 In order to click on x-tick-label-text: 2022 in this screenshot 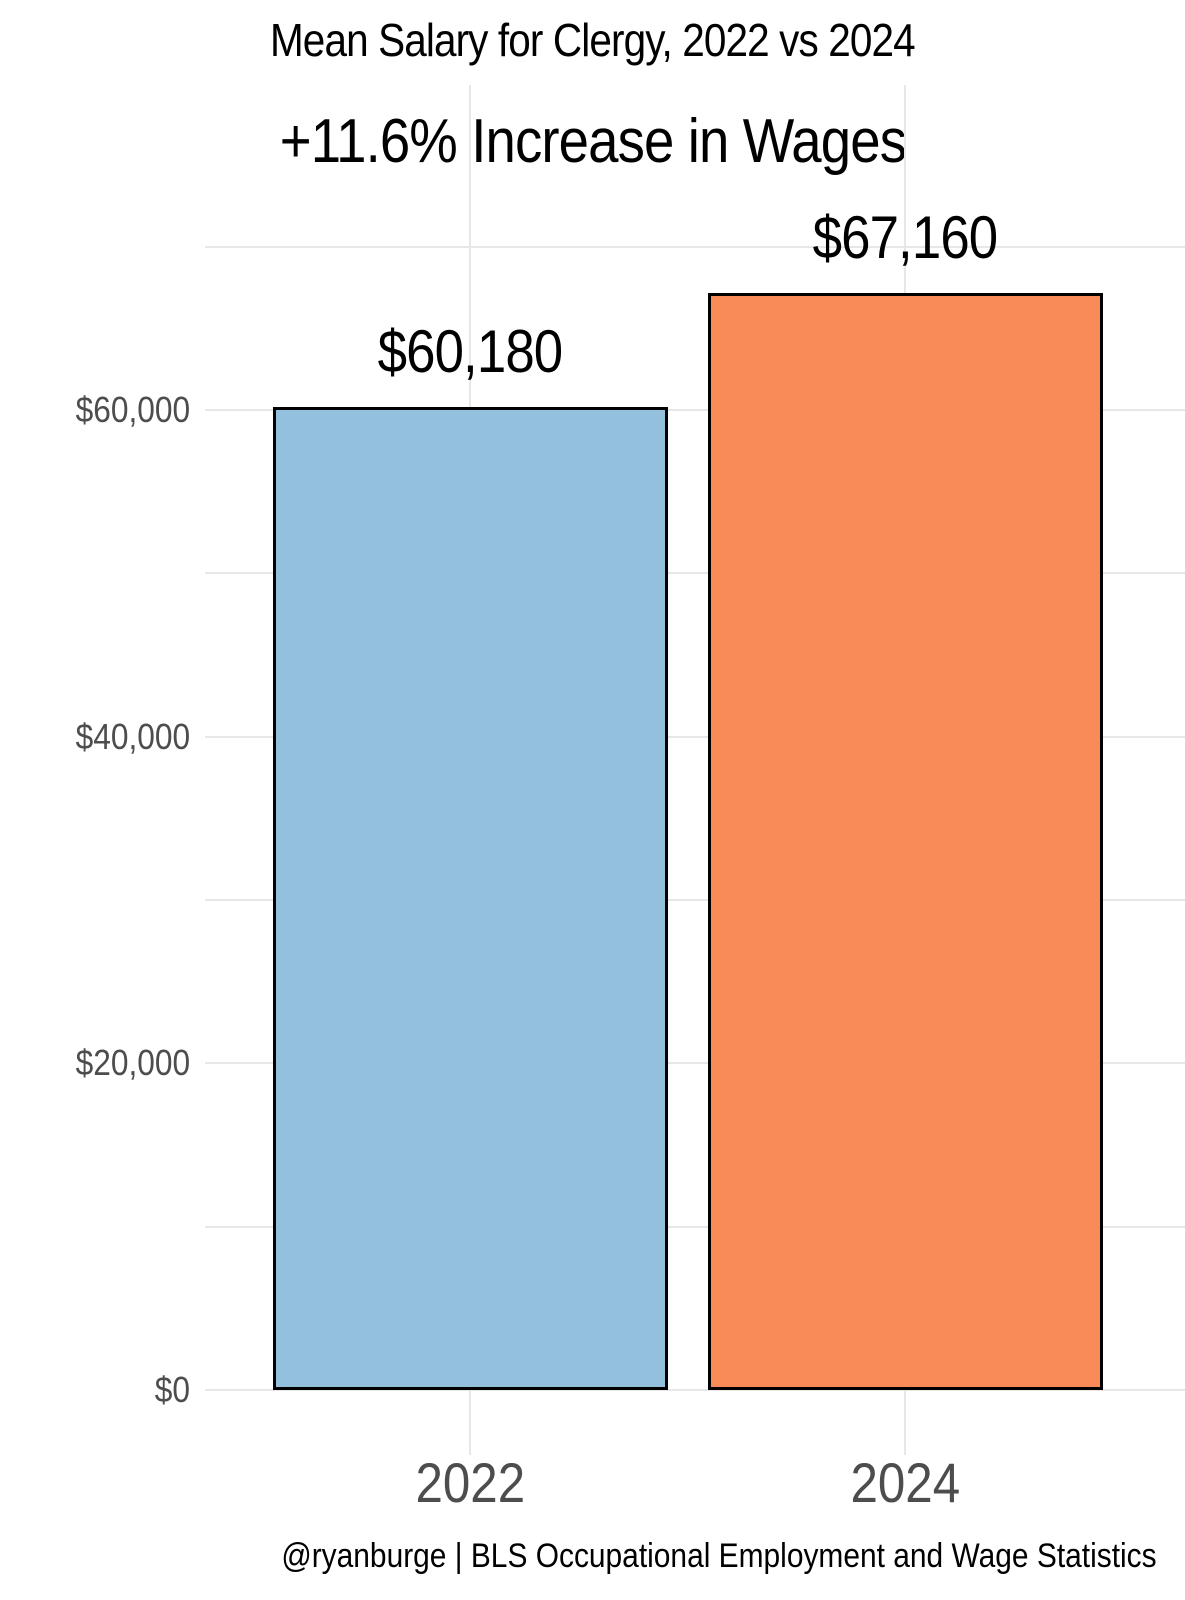, I will do `click(470, 1482)`.